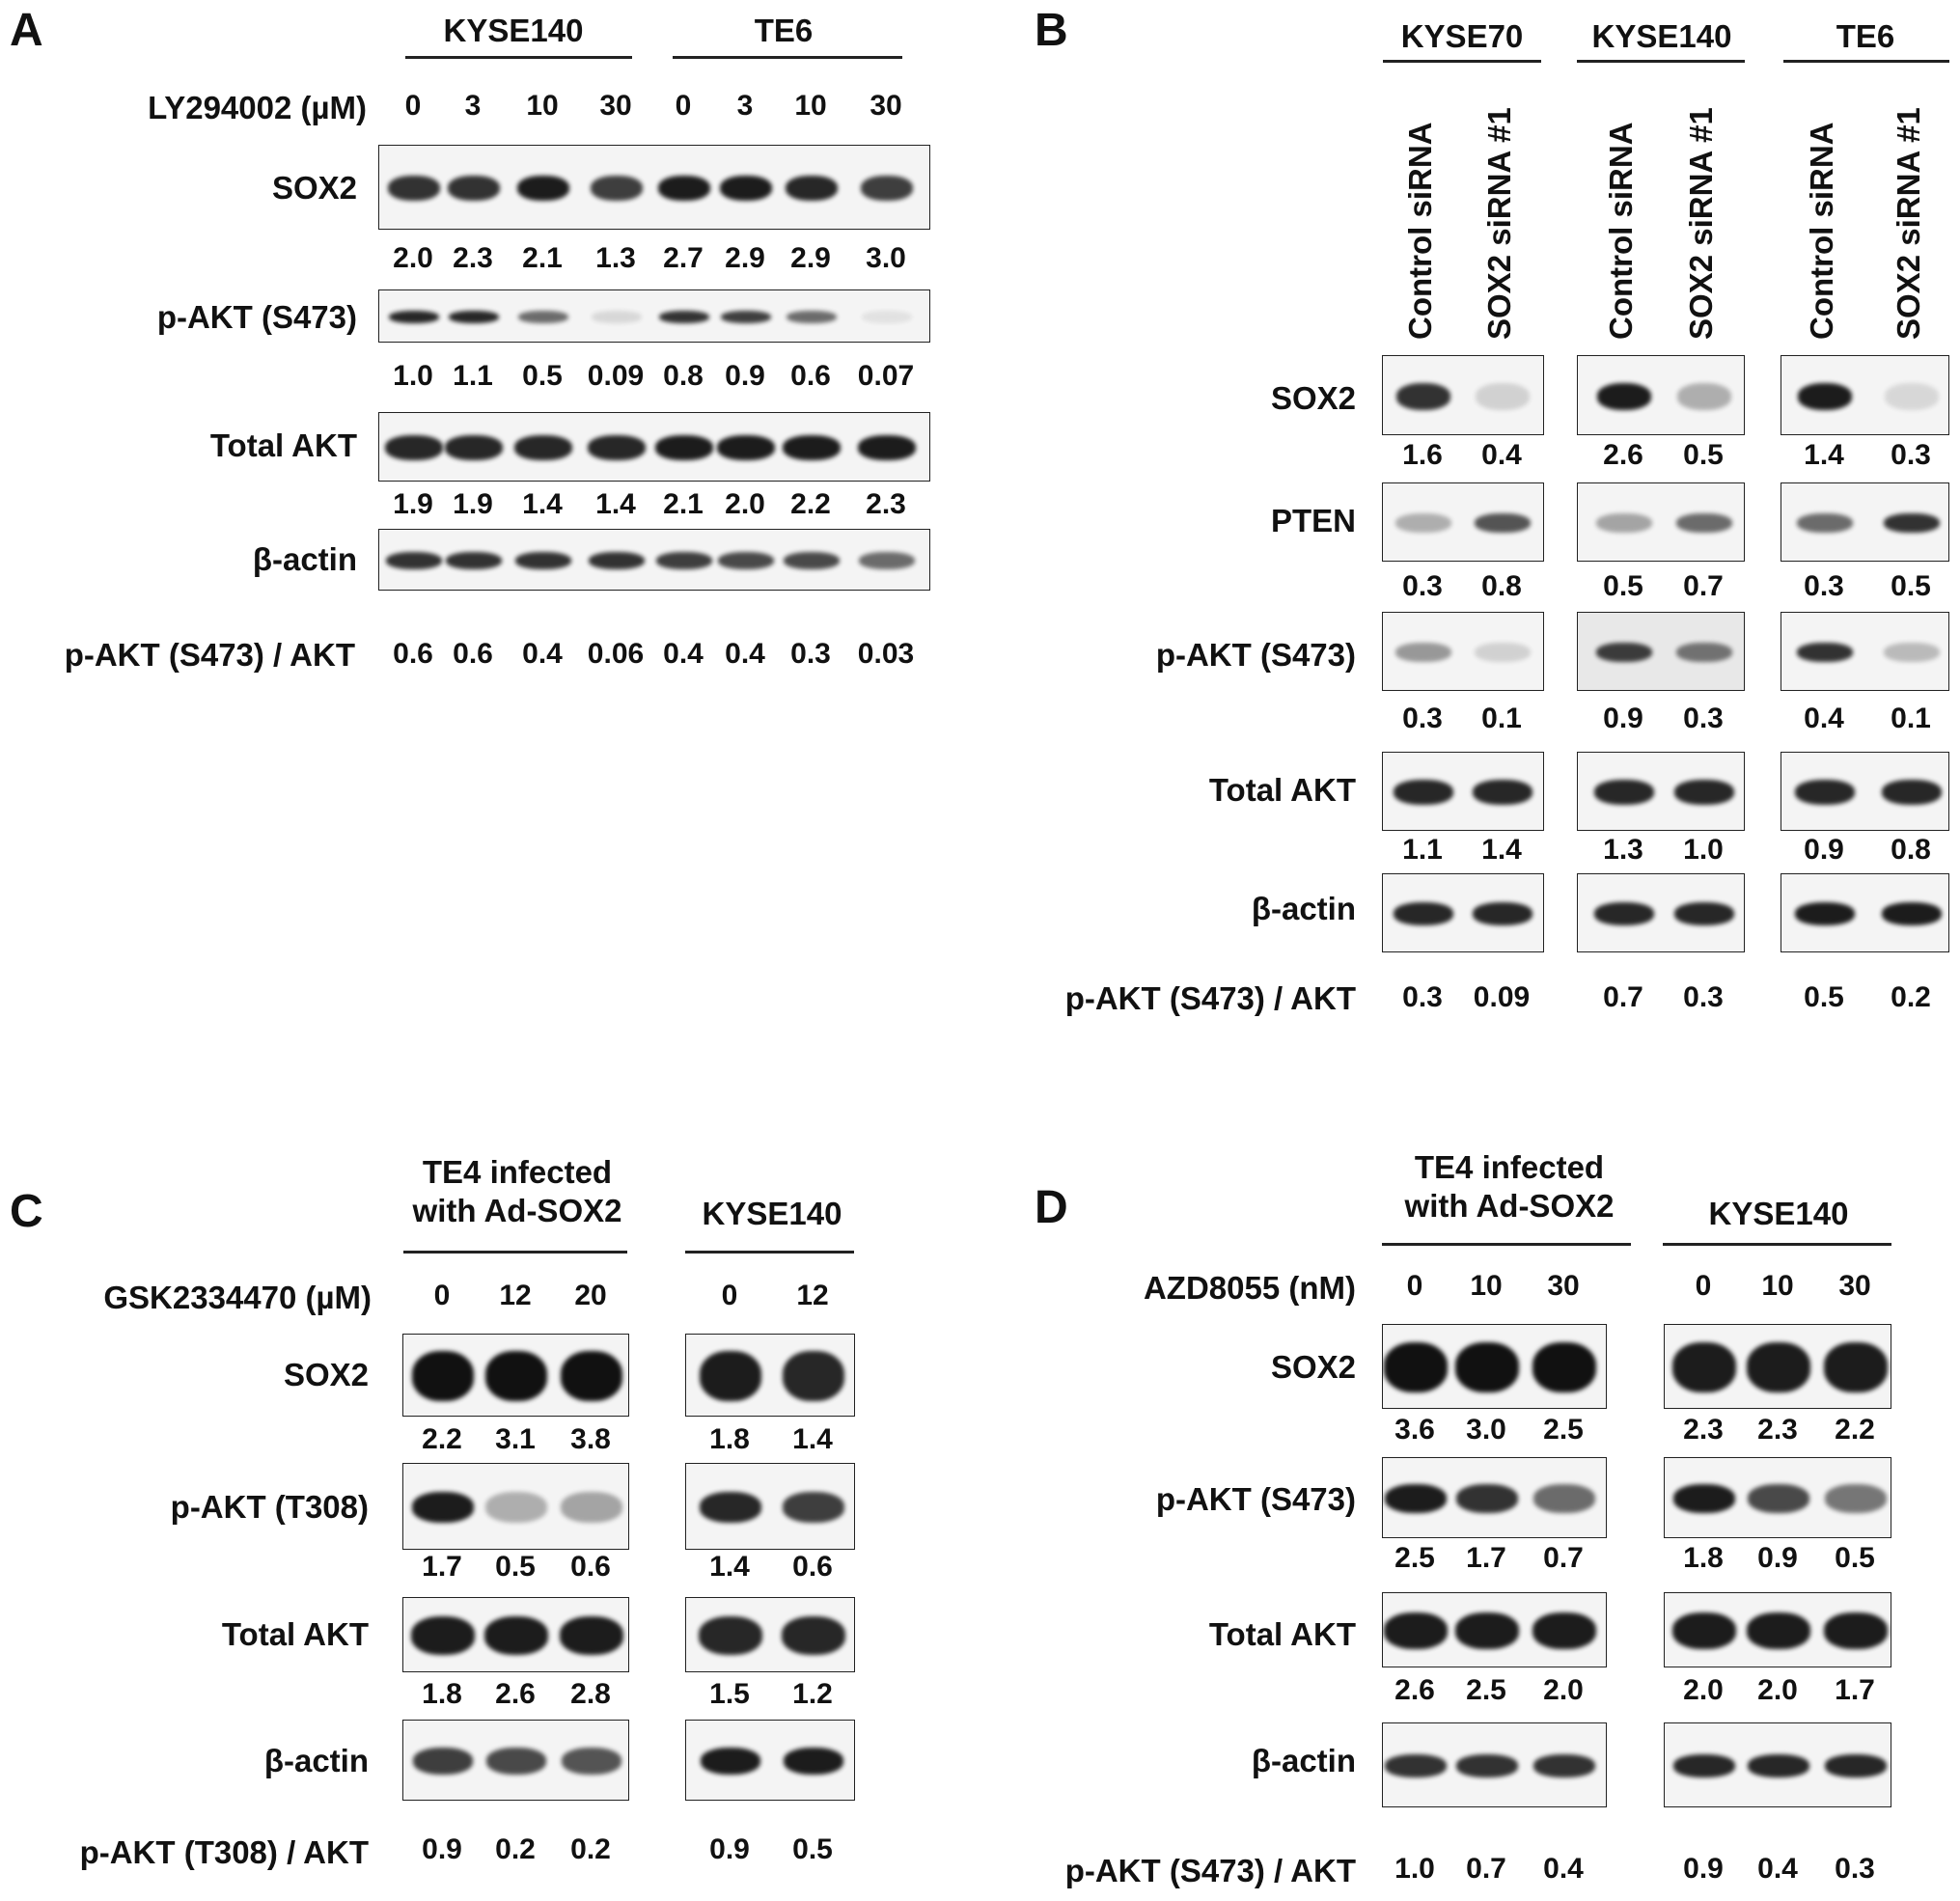 This screenshot has width=1960, height=1901. I want to click on quant-value: 2.0, so click(1563, 1690).